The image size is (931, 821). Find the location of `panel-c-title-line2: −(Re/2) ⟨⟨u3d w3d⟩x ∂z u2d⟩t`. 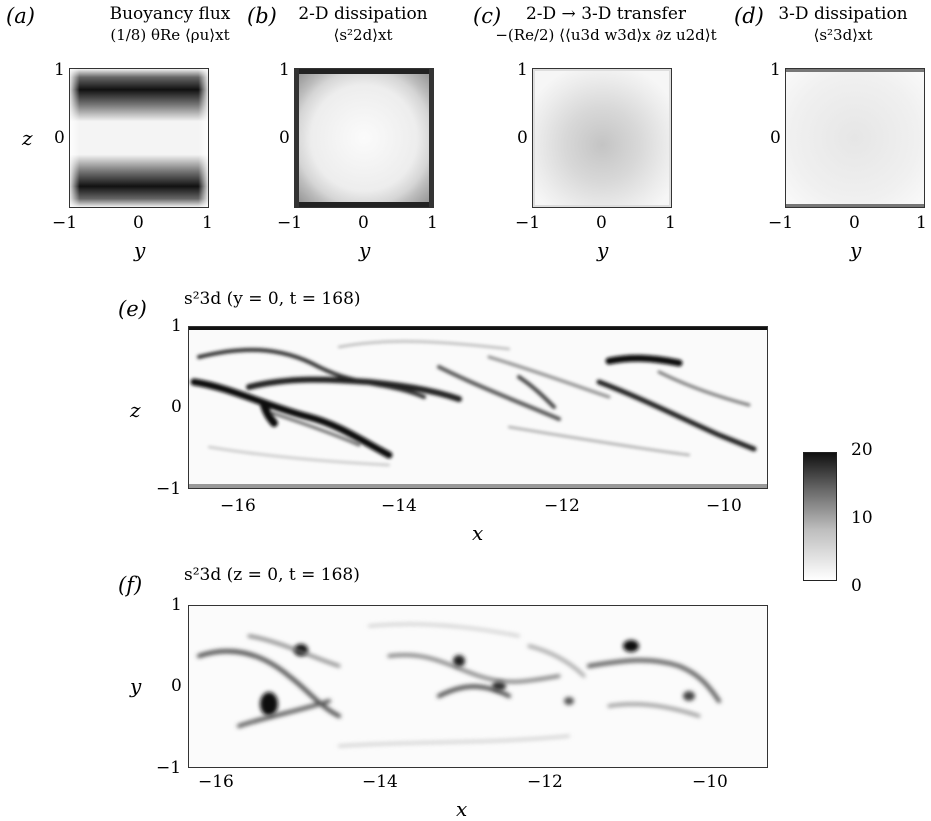

panel-c-title-line2: −(Re/2) ⟨⟨u3d w3d⟩x ∂z u2d⟩t is located at coordinates (606, 35).